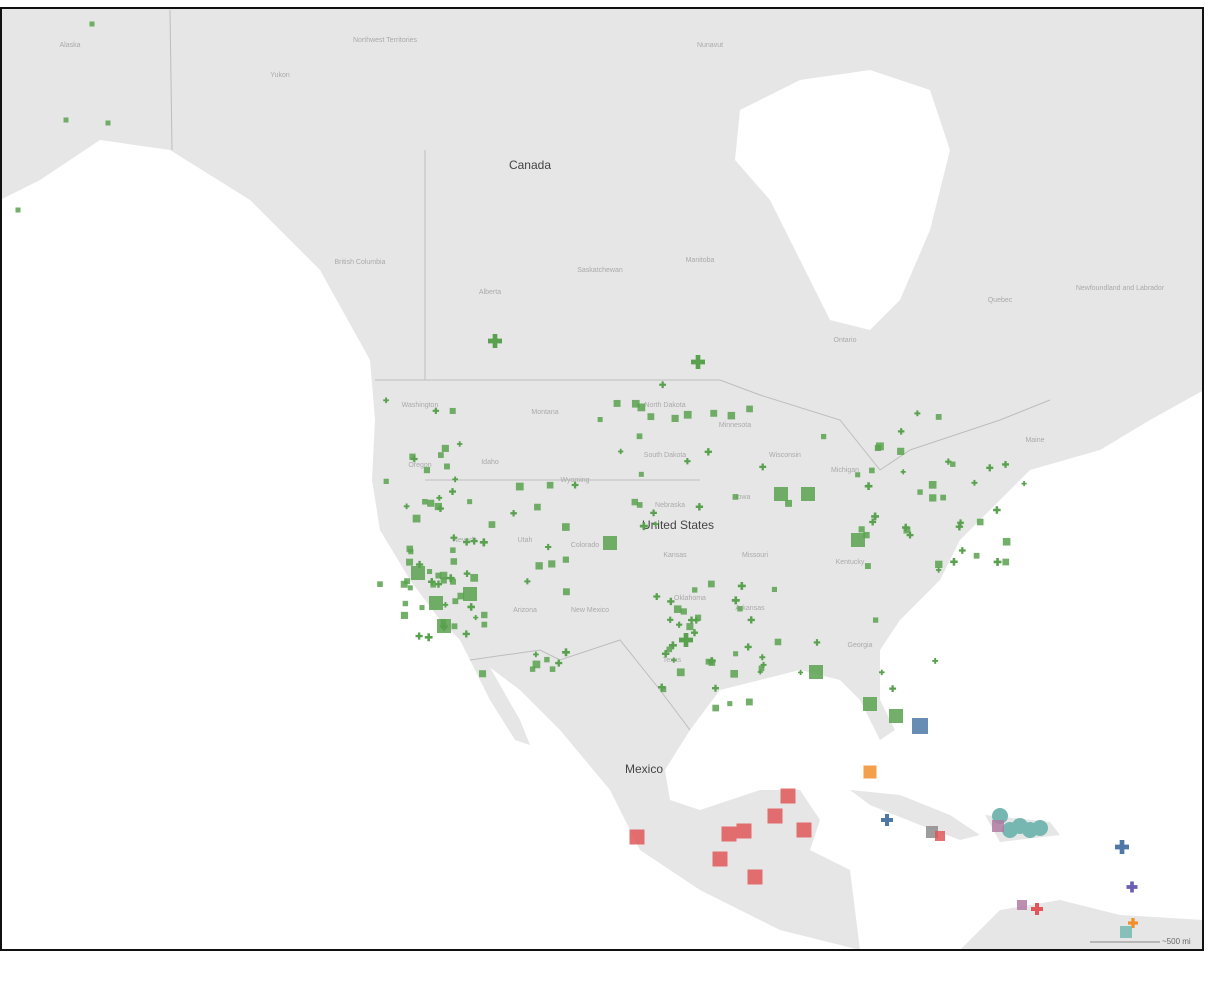 This screenshot has height=989, width=1214. What do you see at coordinates (664, 405) in the screenshot?
I see `region-label: North Dakota` at bounding box center [664, 405].